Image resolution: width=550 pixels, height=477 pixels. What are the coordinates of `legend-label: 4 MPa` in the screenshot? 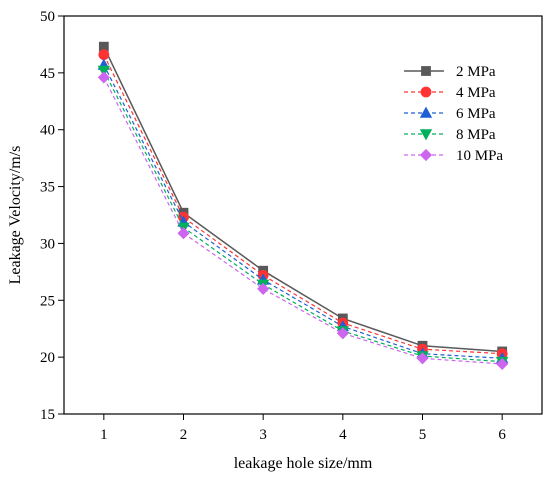 It's located at (476, 93).